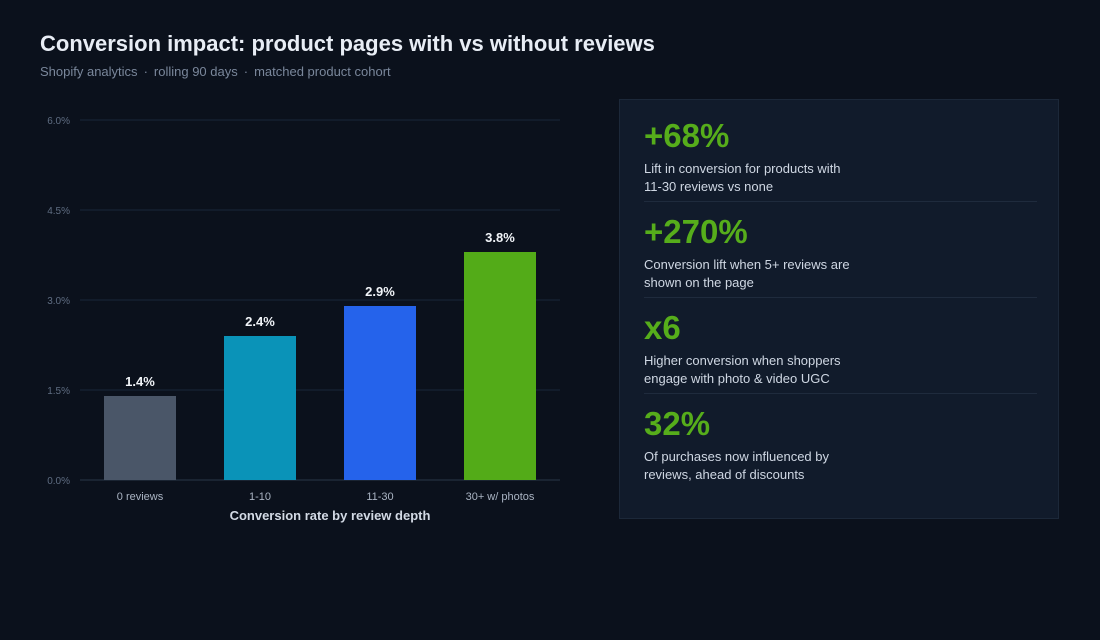  I want to click on y-tick-label: 6.0%, so click(58, 121).